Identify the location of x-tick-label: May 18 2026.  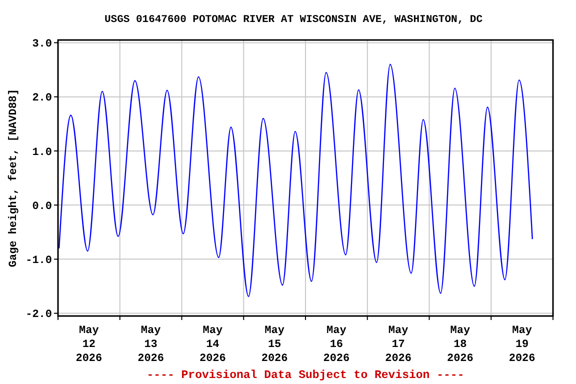
(460, 345).